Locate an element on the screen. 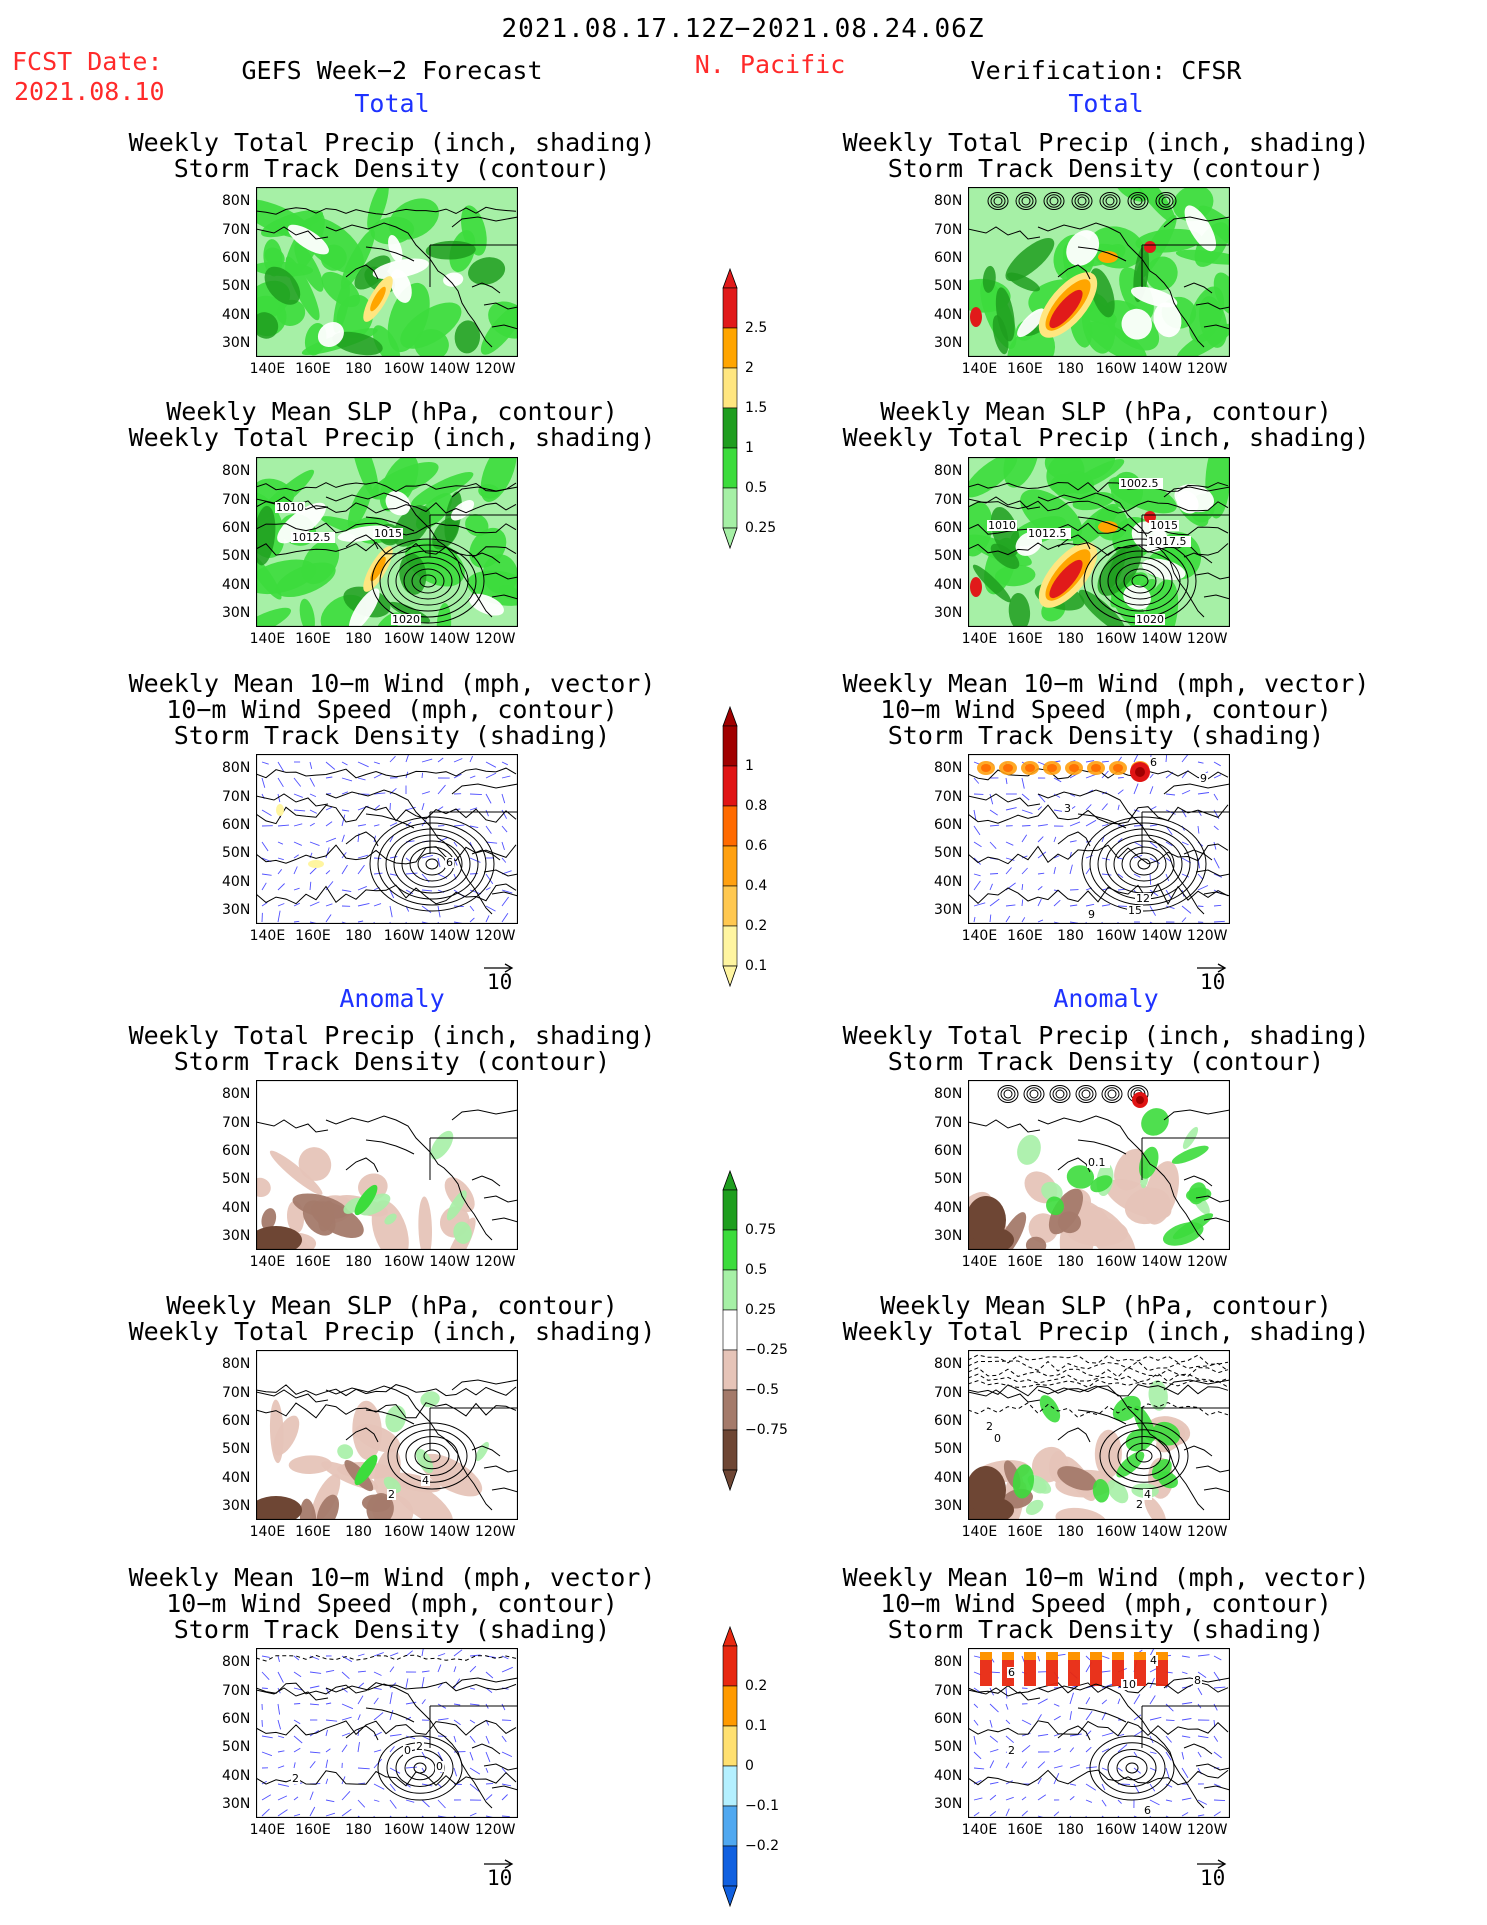 Image resolution: width=1487 pixels, height=1925 pixels. panel-title-1-right-line-1: Weekly Total Precip (inch, shading) is located at coordinates (1106, 142).